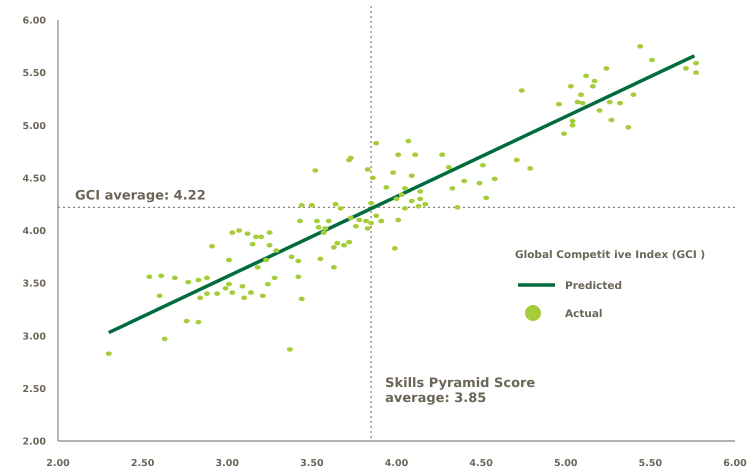 The height and width of the screenshot is (473, 747). I want to click on ref-line-label: GCI average: 4.22, so click(140, 196).